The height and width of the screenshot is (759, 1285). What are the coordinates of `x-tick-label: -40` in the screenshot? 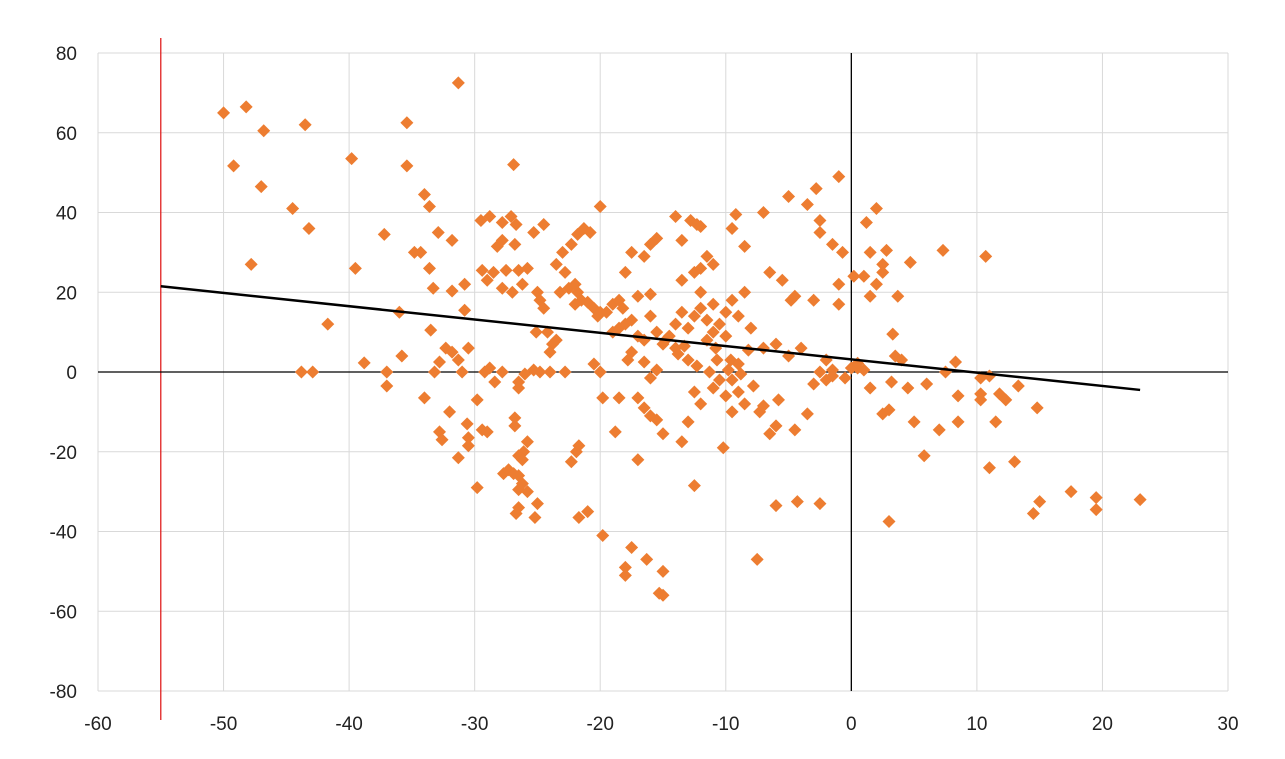 It's located at (348, 724).